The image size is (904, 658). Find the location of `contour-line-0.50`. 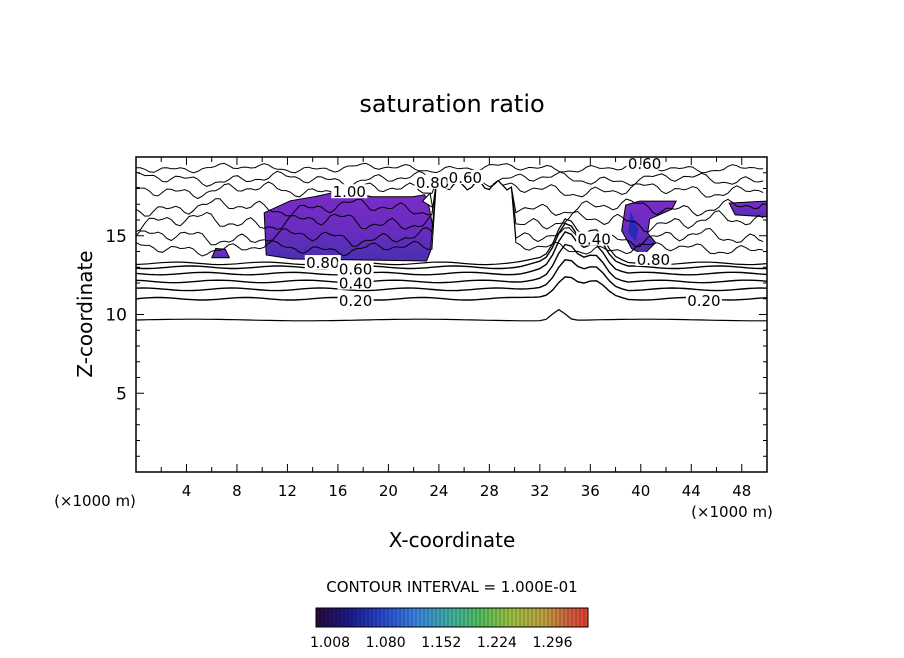

contour-line-0.50 is located at coordinates (451, 253).